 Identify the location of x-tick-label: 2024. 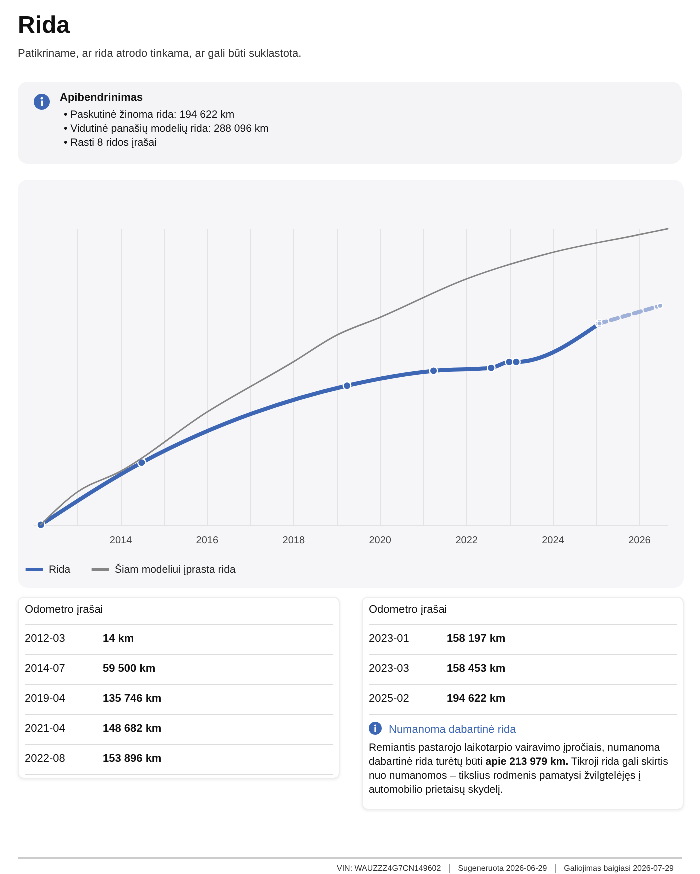
(553, 541).